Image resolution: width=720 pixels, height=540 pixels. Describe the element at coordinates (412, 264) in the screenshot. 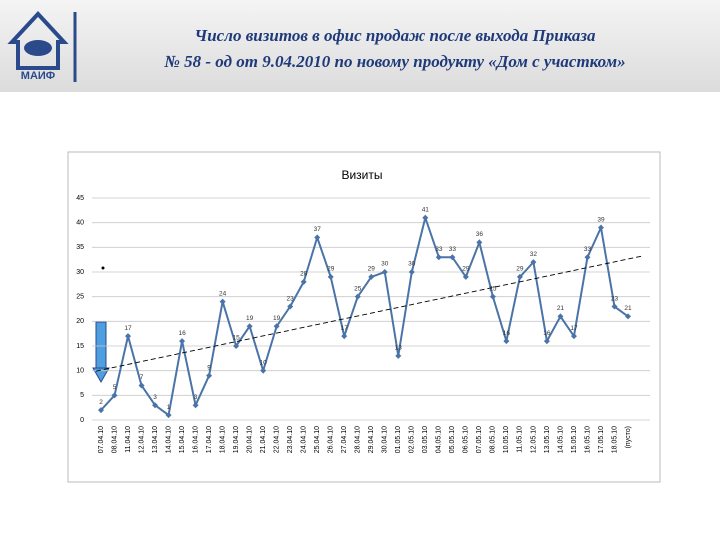

I see `data-label: 30` at that location.